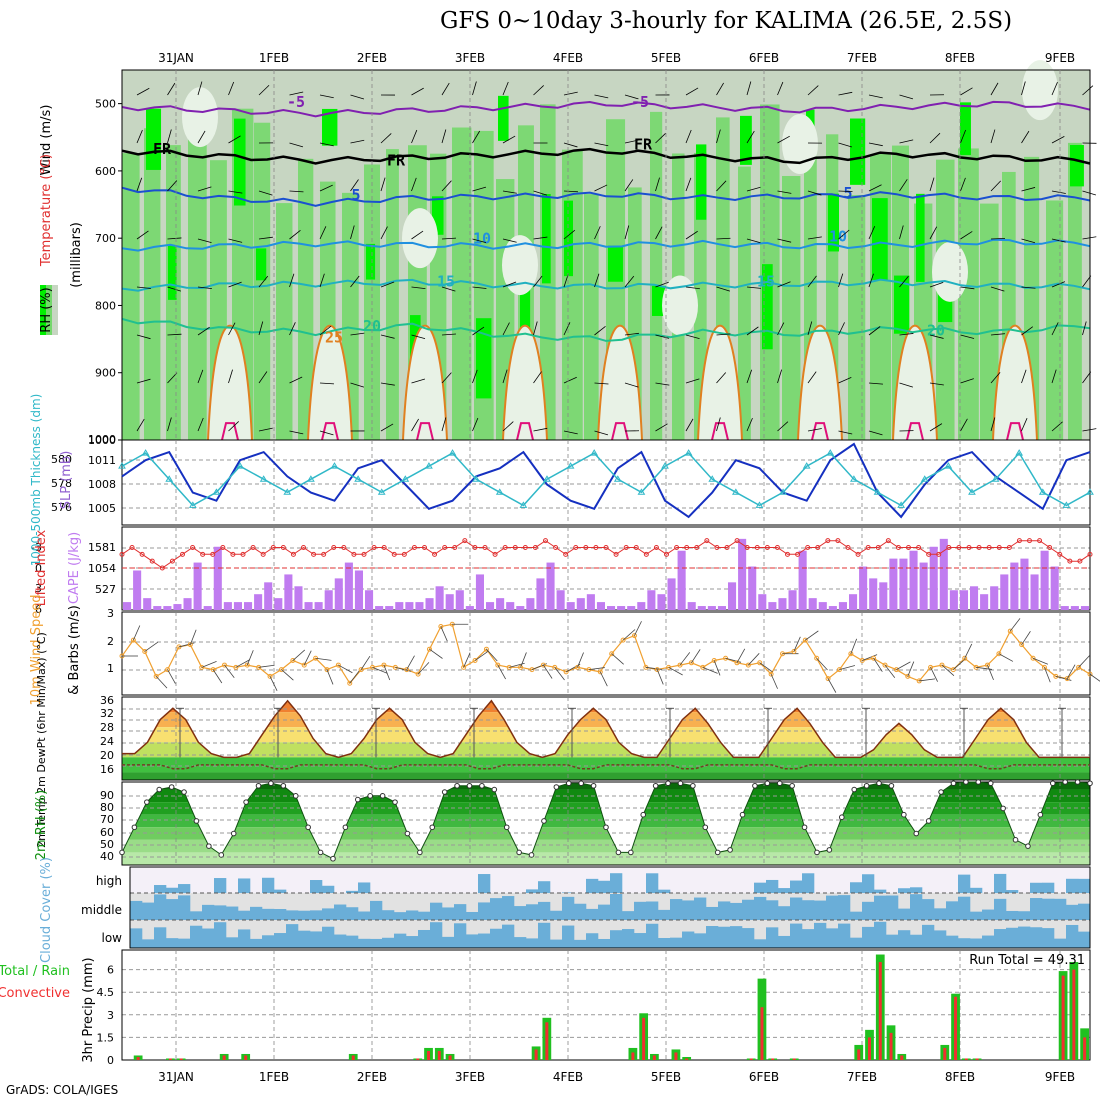 The width and height of the screenshot is (1100, 1100). Describe the element at coordinates (606, 196) in the screenshot. I see `isotherm-line` at that location.